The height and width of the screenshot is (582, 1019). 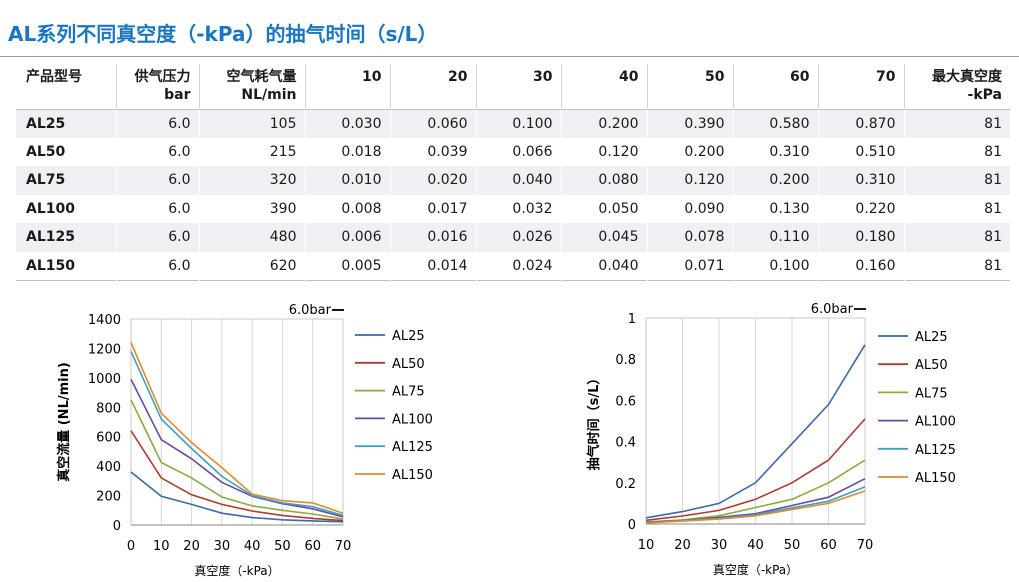 What do you see at coordinates (689, 86) in the screenshot?
I see `col-header-50: 50` at bounding box center [689, 86].